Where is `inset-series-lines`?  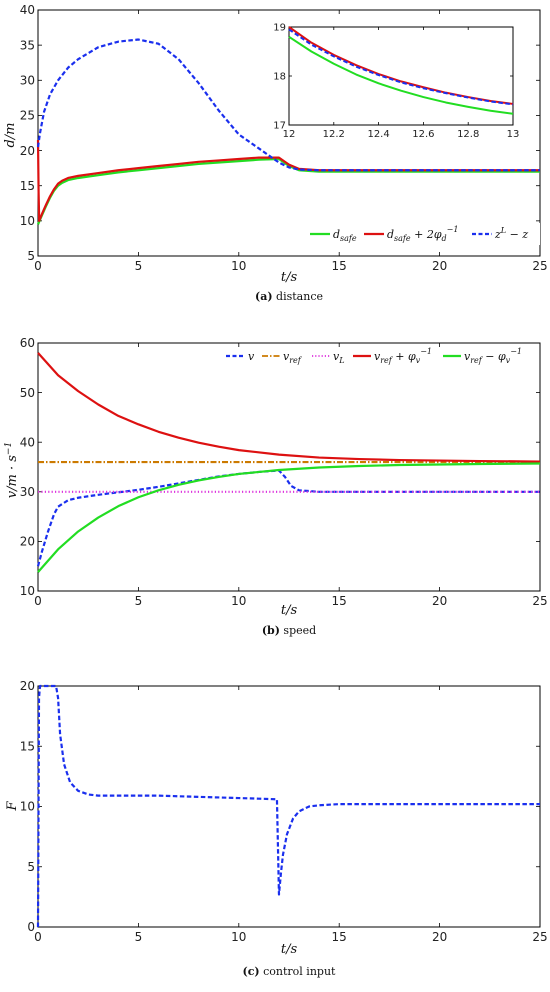 inset-series-lines is located at coordinates (401, 70).